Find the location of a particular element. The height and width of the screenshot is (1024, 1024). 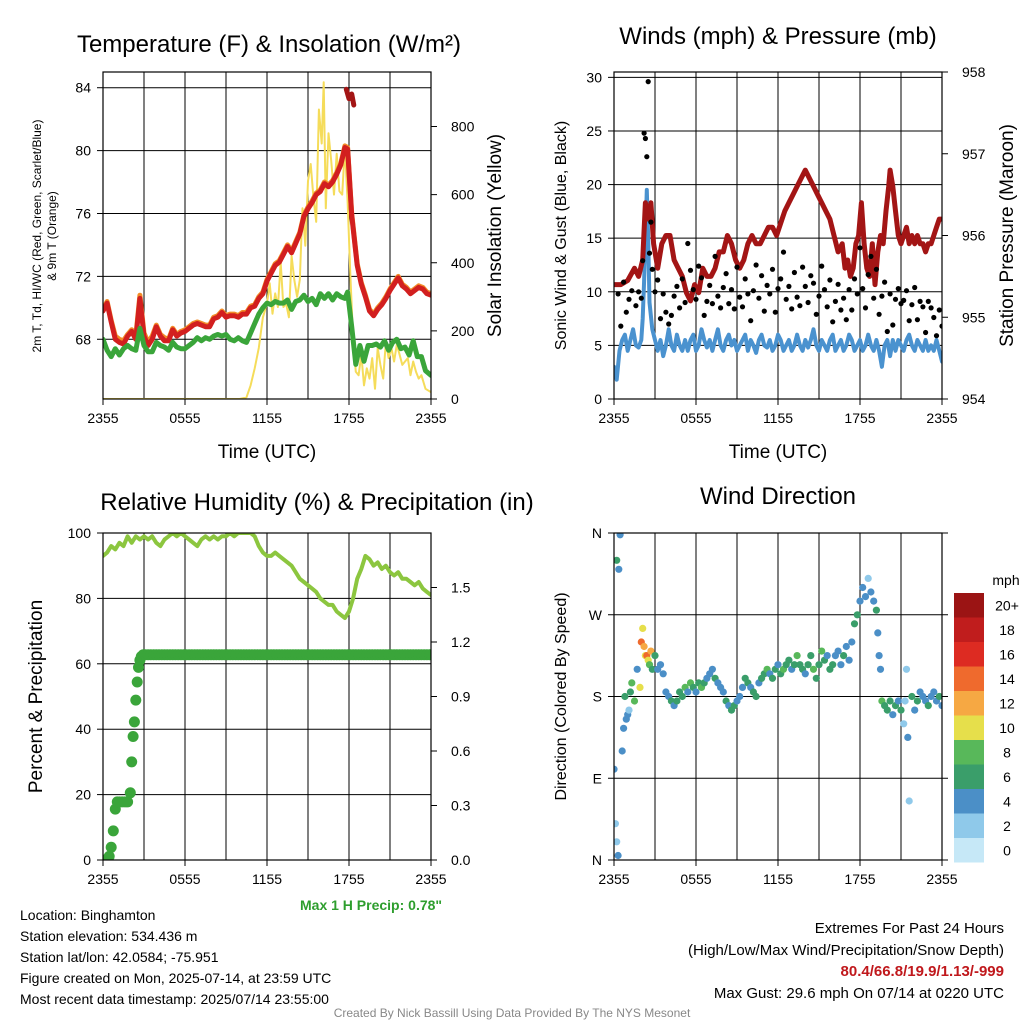

y-tick-label: N is located at coordinates (597, 860).